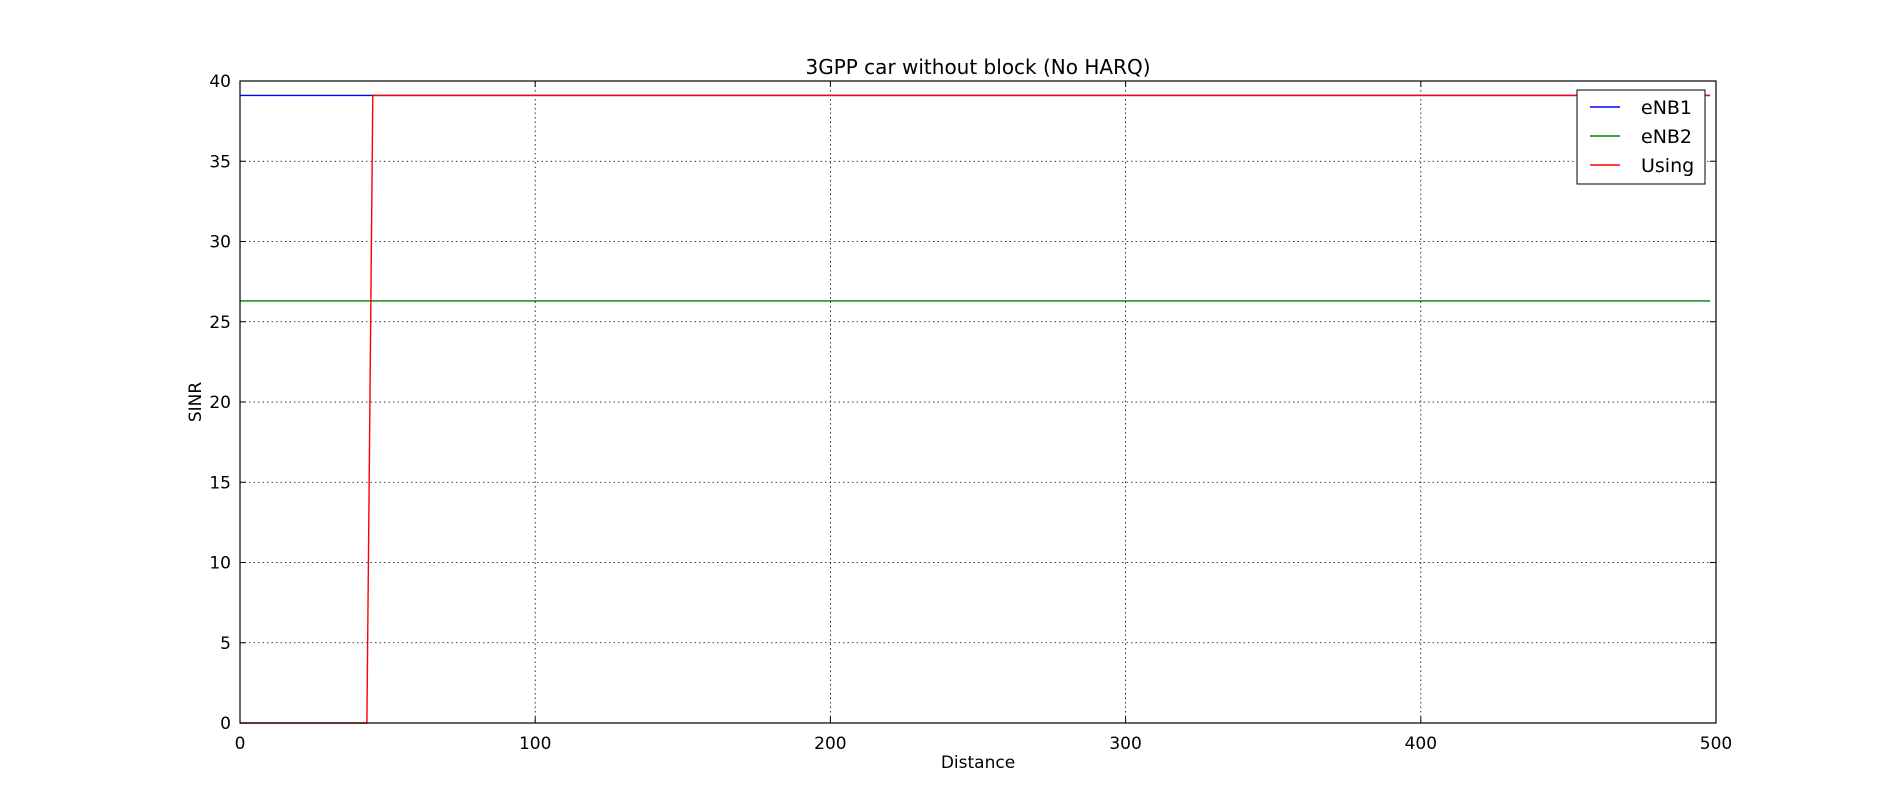  I want to click on y-tick-label: 35, so click(220, 162).